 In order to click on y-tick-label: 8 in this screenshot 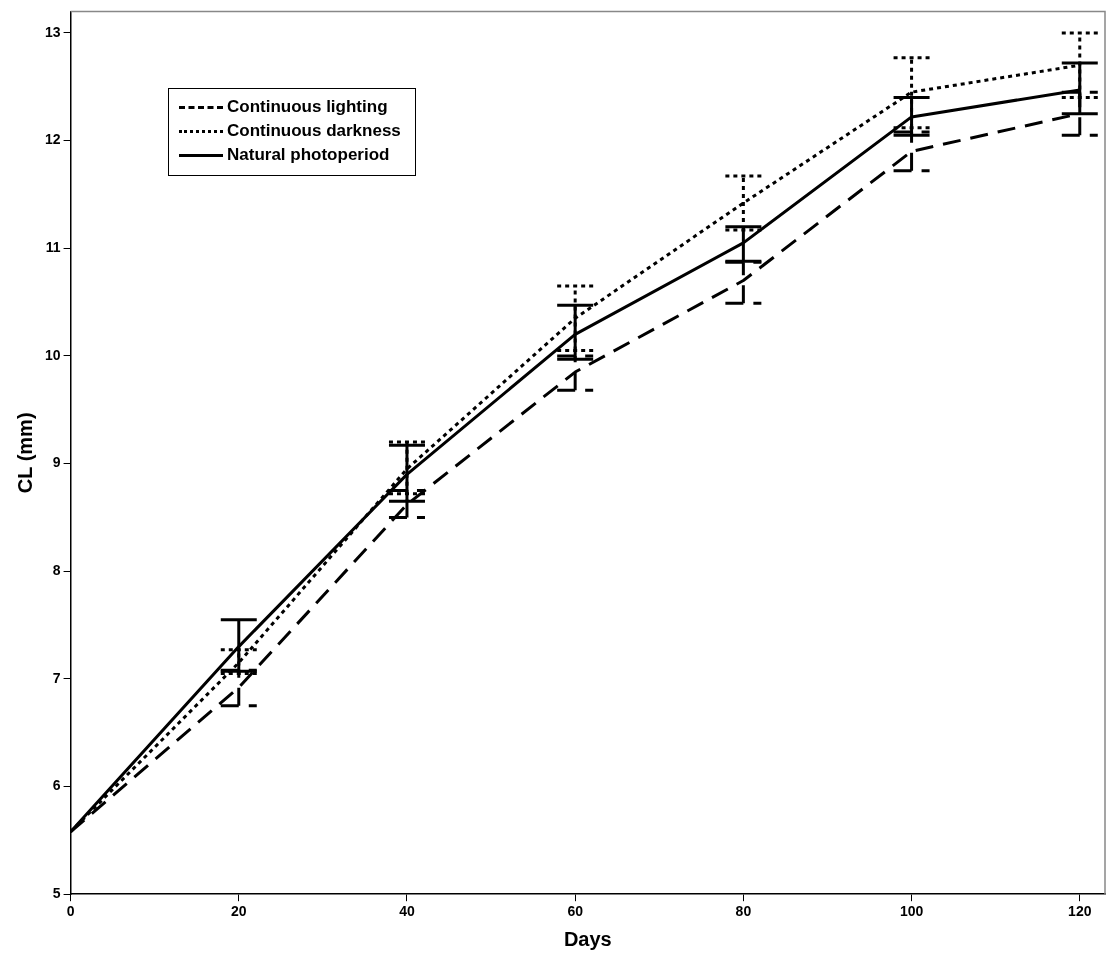, I will do `click(56, 570)`.